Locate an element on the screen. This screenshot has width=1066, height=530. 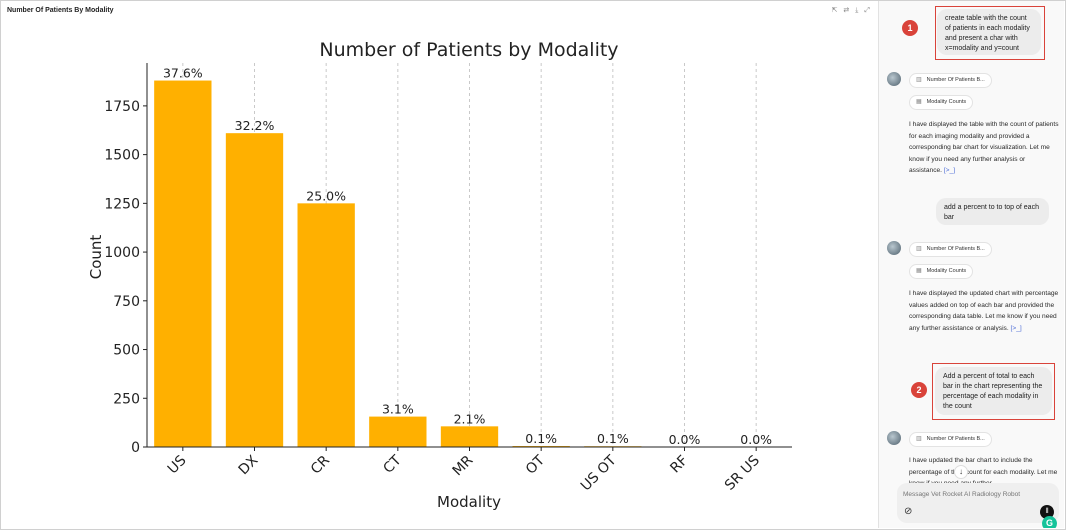
x-tick-label: CT is located at coordinates (392, 464).